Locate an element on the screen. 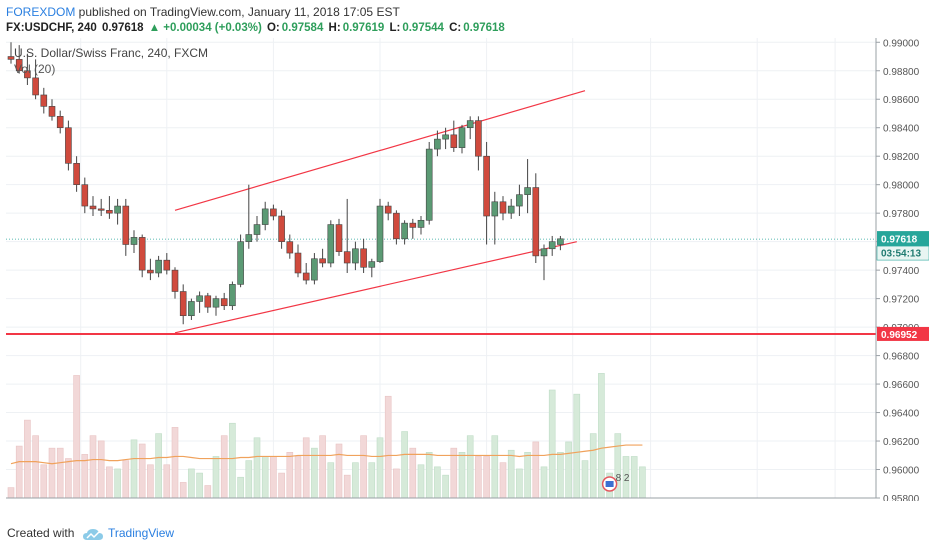 Image resolution: width=932 pixels, height=550 pixels. channel-lower-line is located at coordinates (375, 287).